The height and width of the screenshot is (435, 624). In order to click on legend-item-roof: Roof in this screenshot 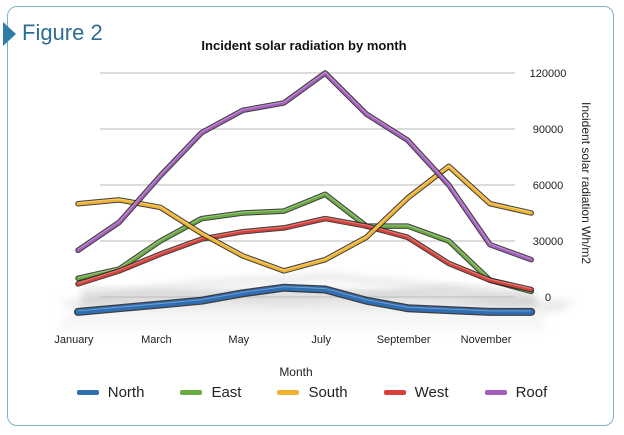, I will do `click(516, 392)`.